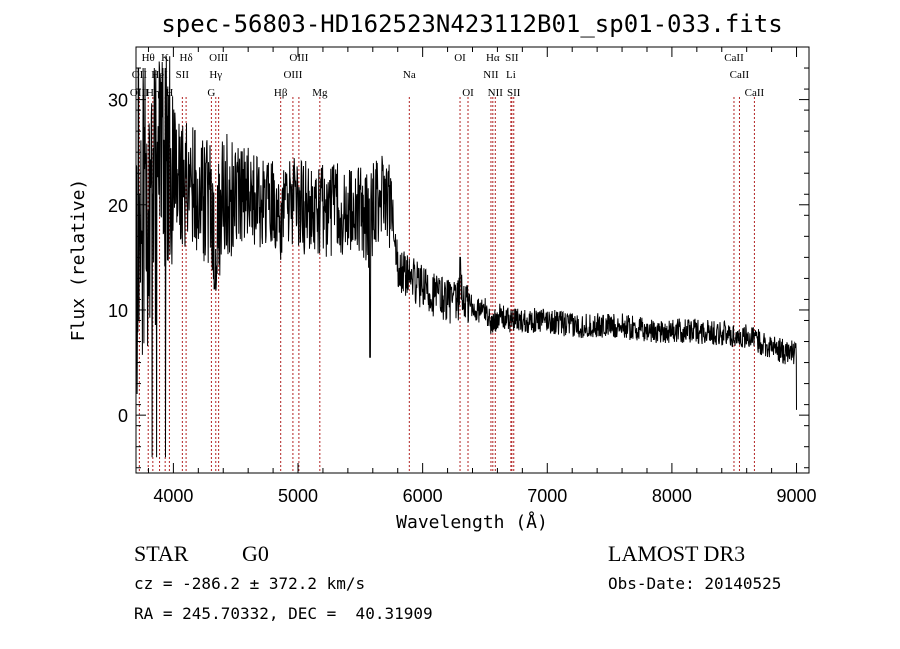 The image size is (900, 649). I want to click on y-tick-label: 20, so click(118, 206).